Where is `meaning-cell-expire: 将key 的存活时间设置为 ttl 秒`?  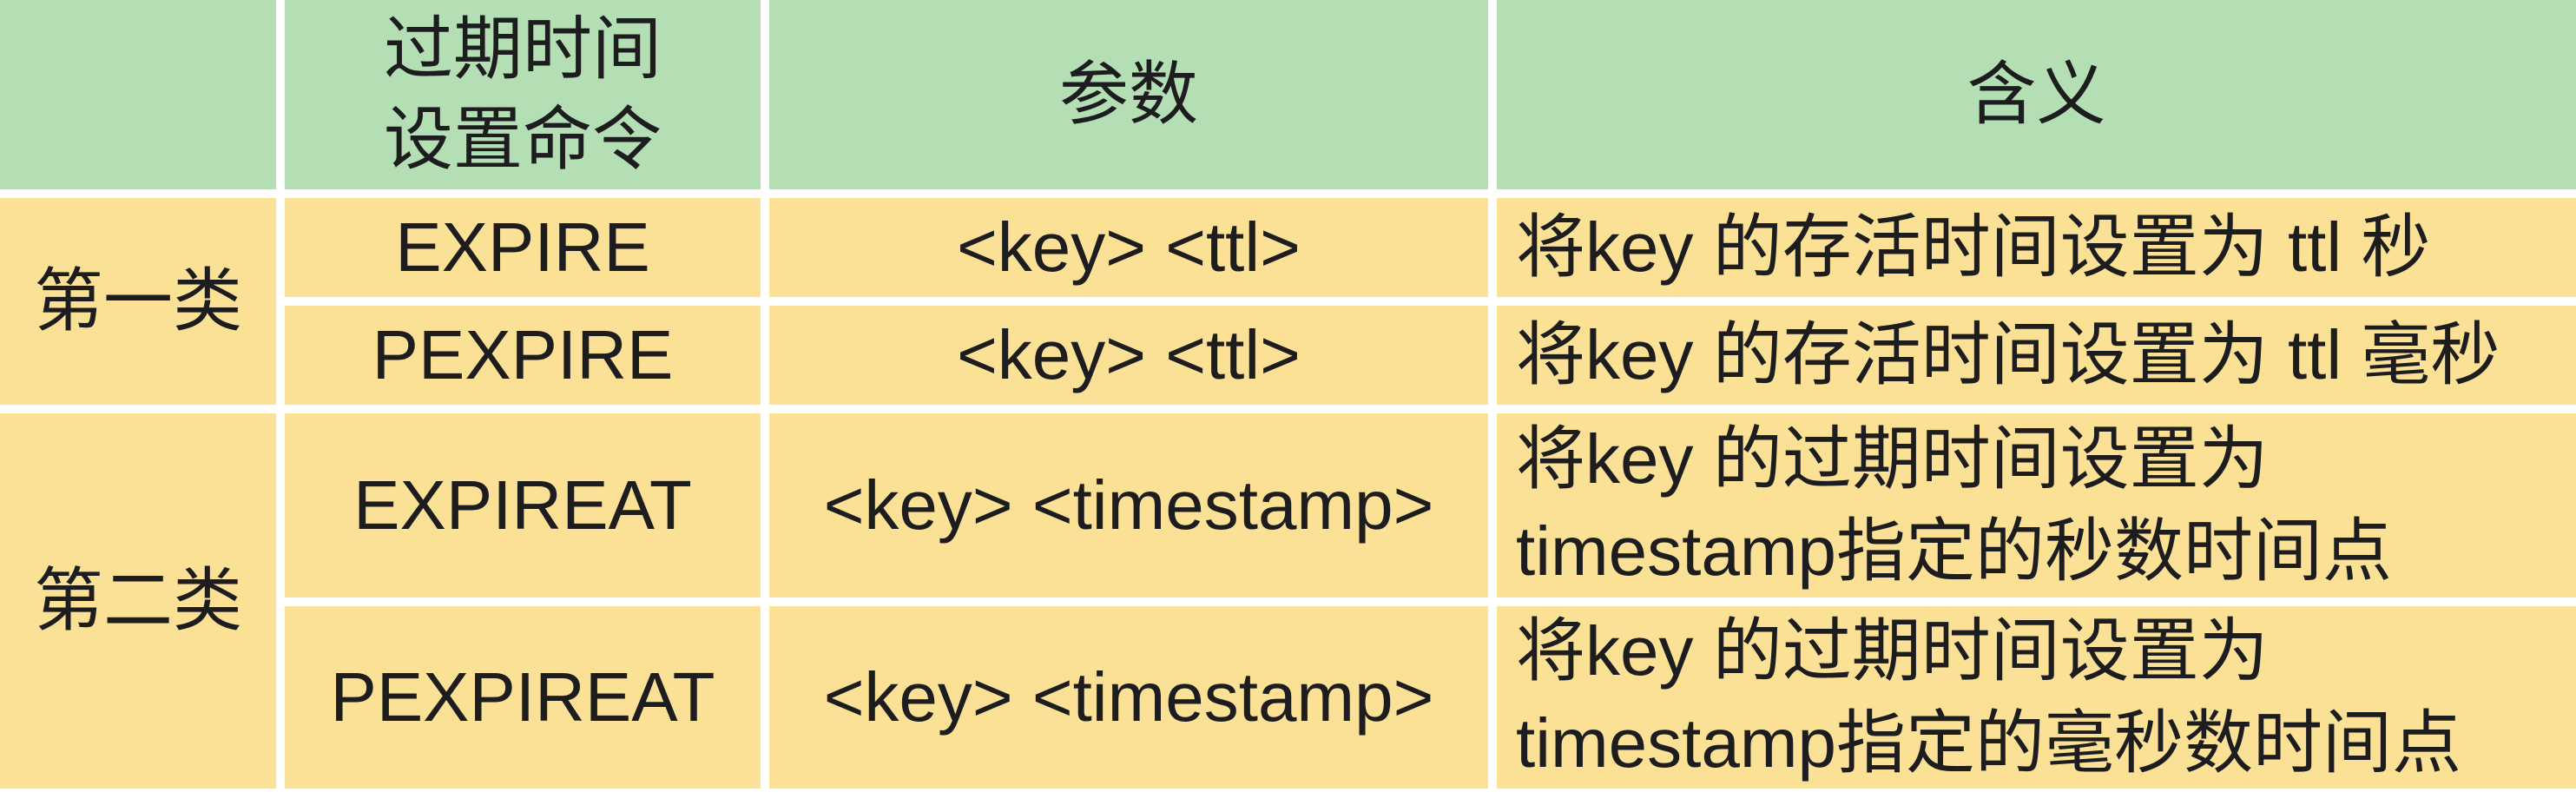
meaning-cell-expire: 将key 的存活时间设置为 ttl 秒 is located at coordinates (2036, 248).